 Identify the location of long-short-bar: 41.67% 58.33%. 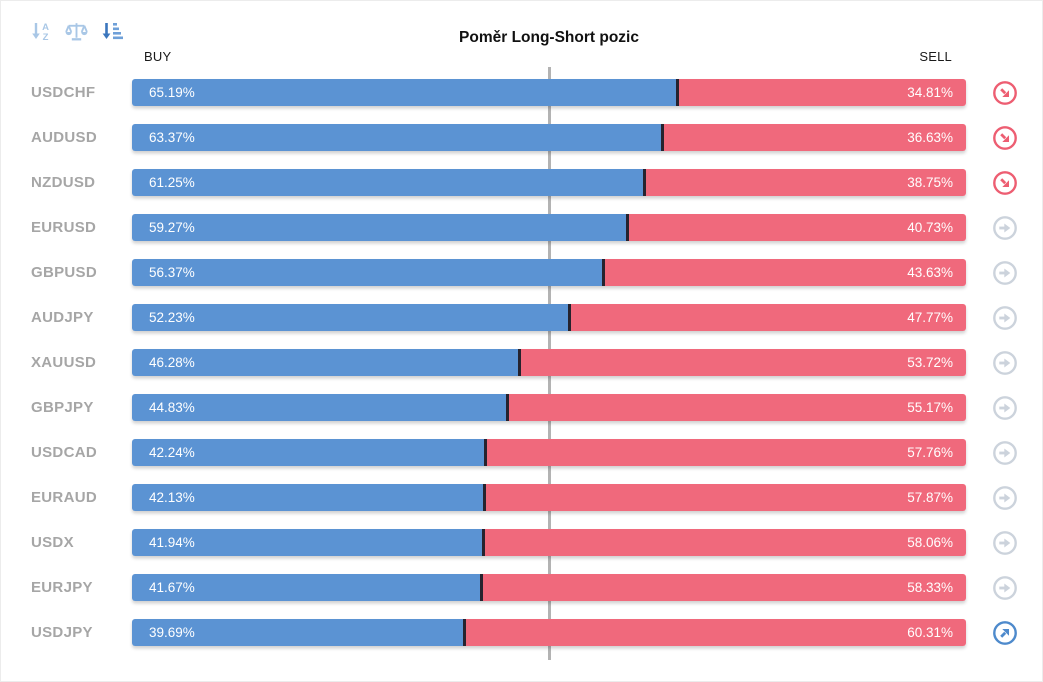
(549, 587).